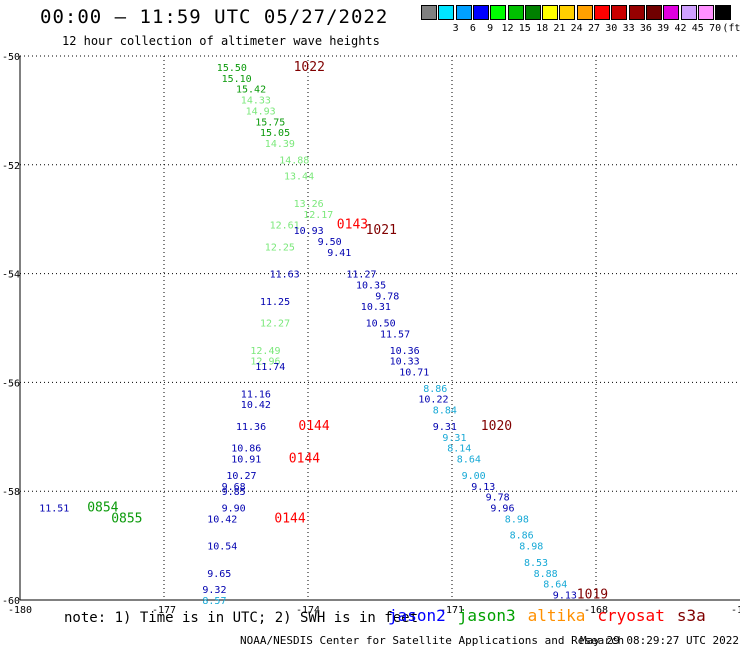  I want to click on wave-height-label: 10.27, so click(241, 476).